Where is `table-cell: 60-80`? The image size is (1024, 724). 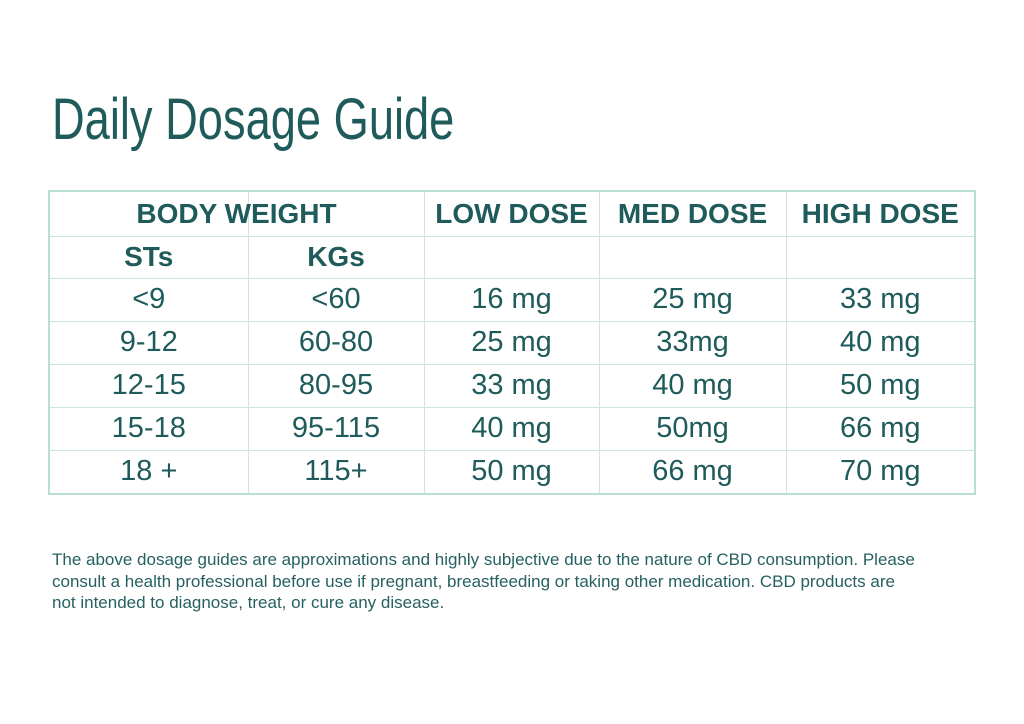
table-cell: 60-80 is located at coordinates (336, 342).